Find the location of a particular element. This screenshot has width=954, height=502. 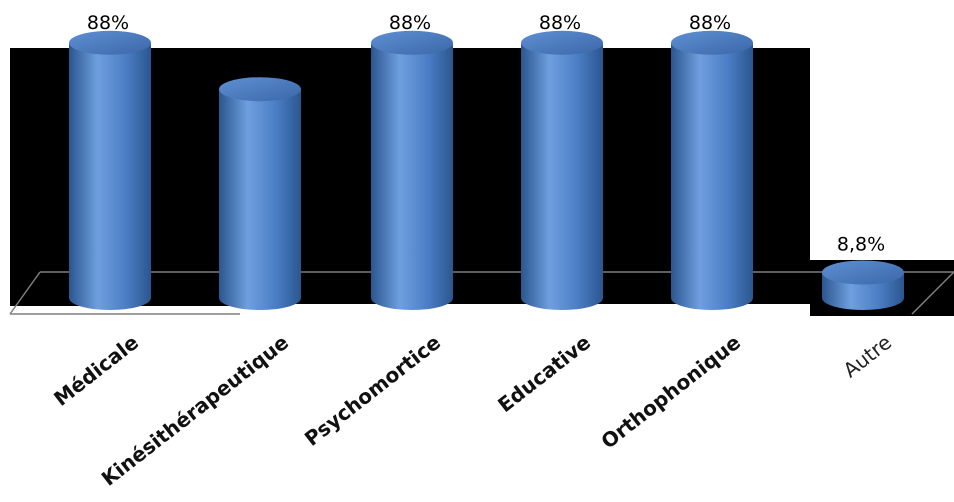

data-label-autre: 8,8% is located at coordinates (861, 244).